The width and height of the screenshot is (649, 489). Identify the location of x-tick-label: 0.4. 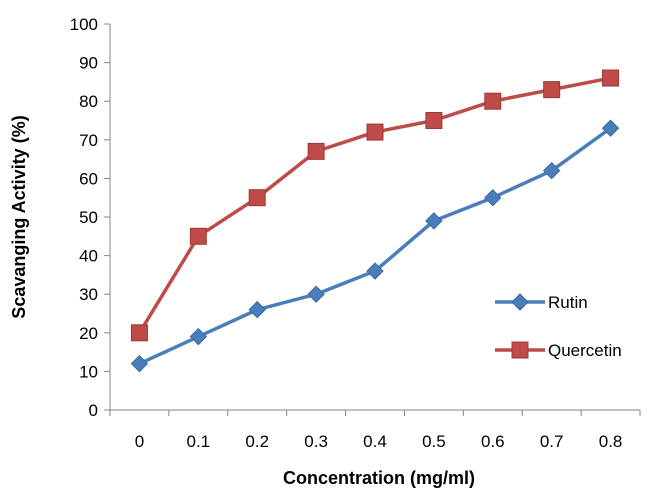
(375, 441).